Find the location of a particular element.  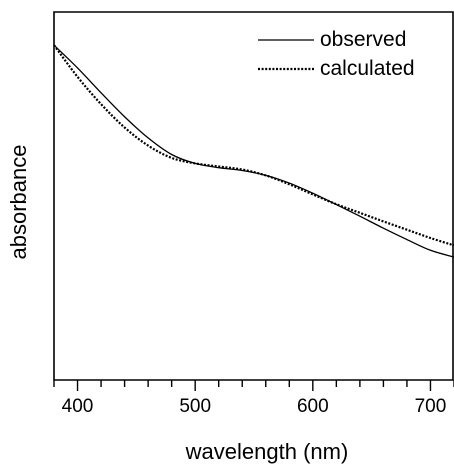

x-axis-title: wavelength (nm) is located at coordinates (267, 451).